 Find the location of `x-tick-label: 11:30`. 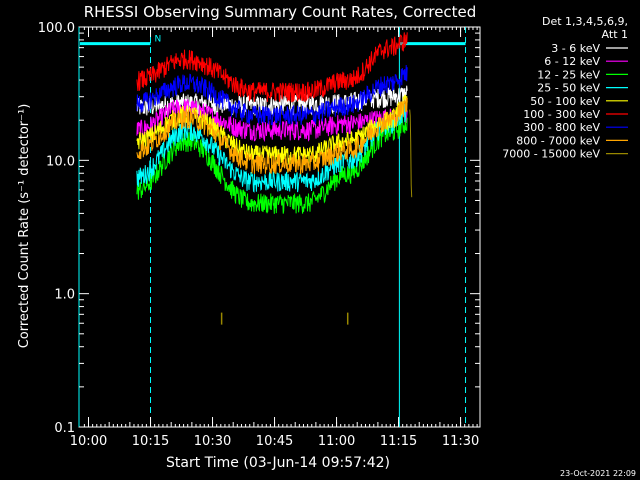

x-tick-label: 11:30 is located at coordinates (460, 441).